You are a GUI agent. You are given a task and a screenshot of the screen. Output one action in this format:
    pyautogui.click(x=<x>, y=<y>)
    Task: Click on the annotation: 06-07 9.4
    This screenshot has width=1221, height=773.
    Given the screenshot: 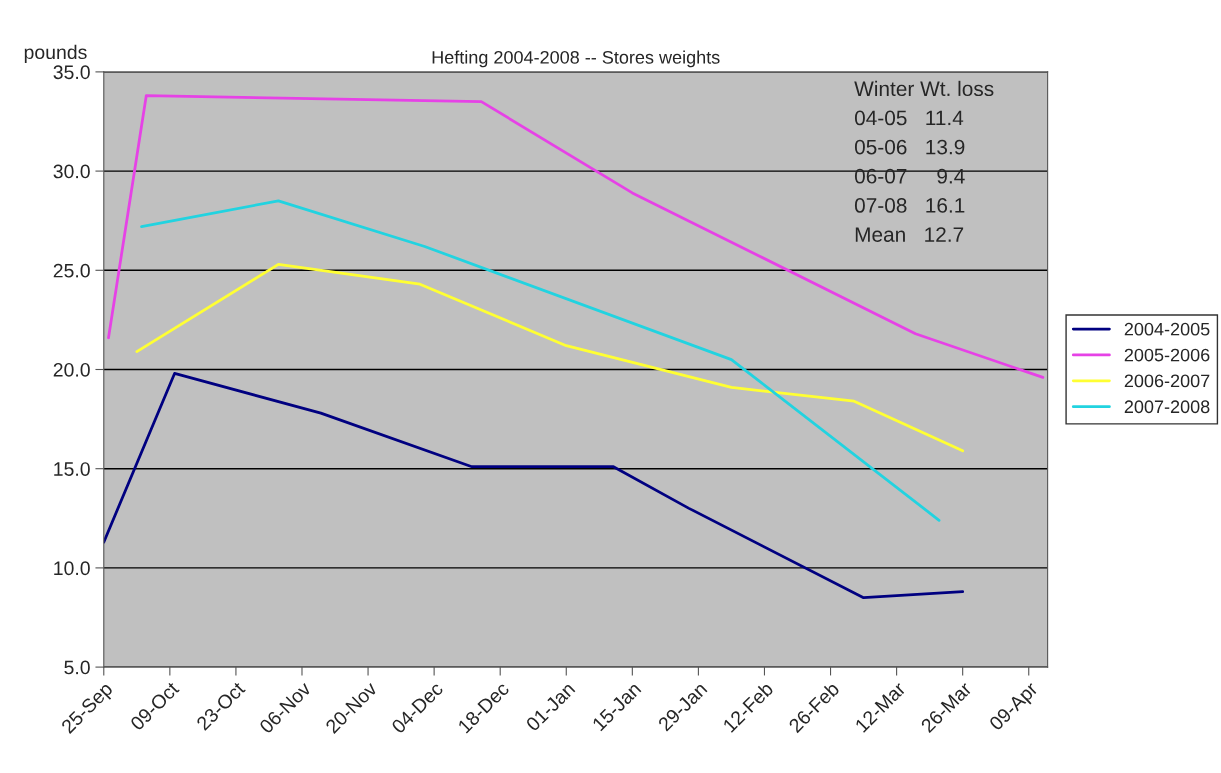 What is the action you would take?
    pyautogui.click(x=909, y=176)
    